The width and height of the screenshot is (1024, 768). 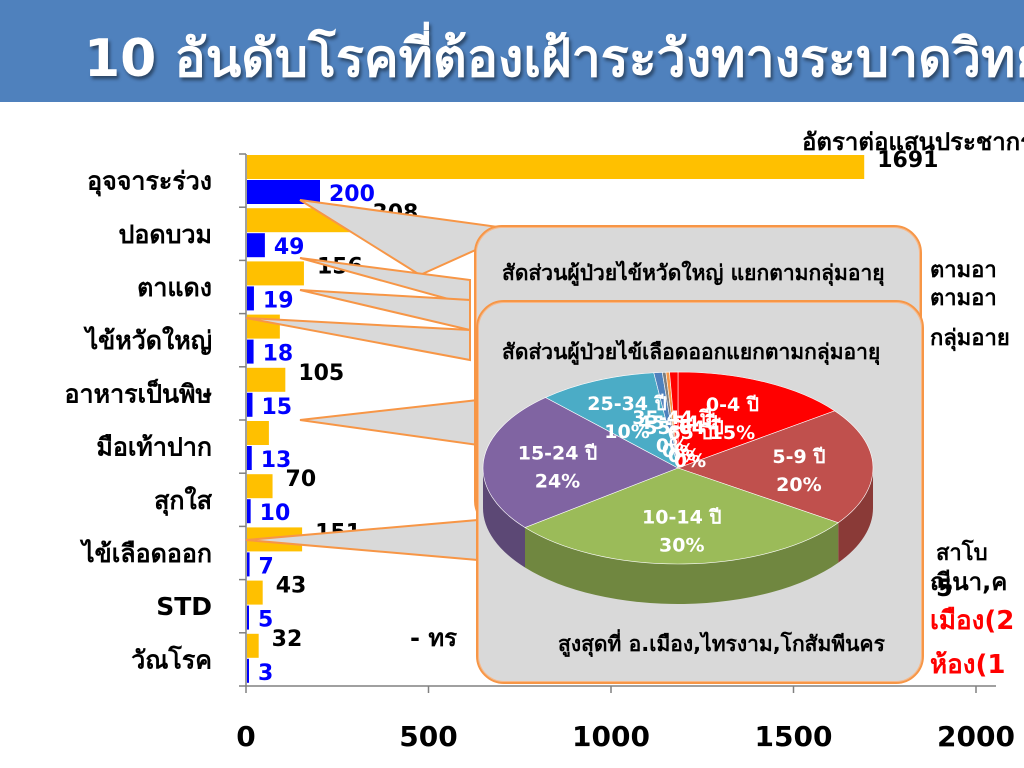 I want to click on side-note-6: ห้อง(1, so click(x=968, y=665).